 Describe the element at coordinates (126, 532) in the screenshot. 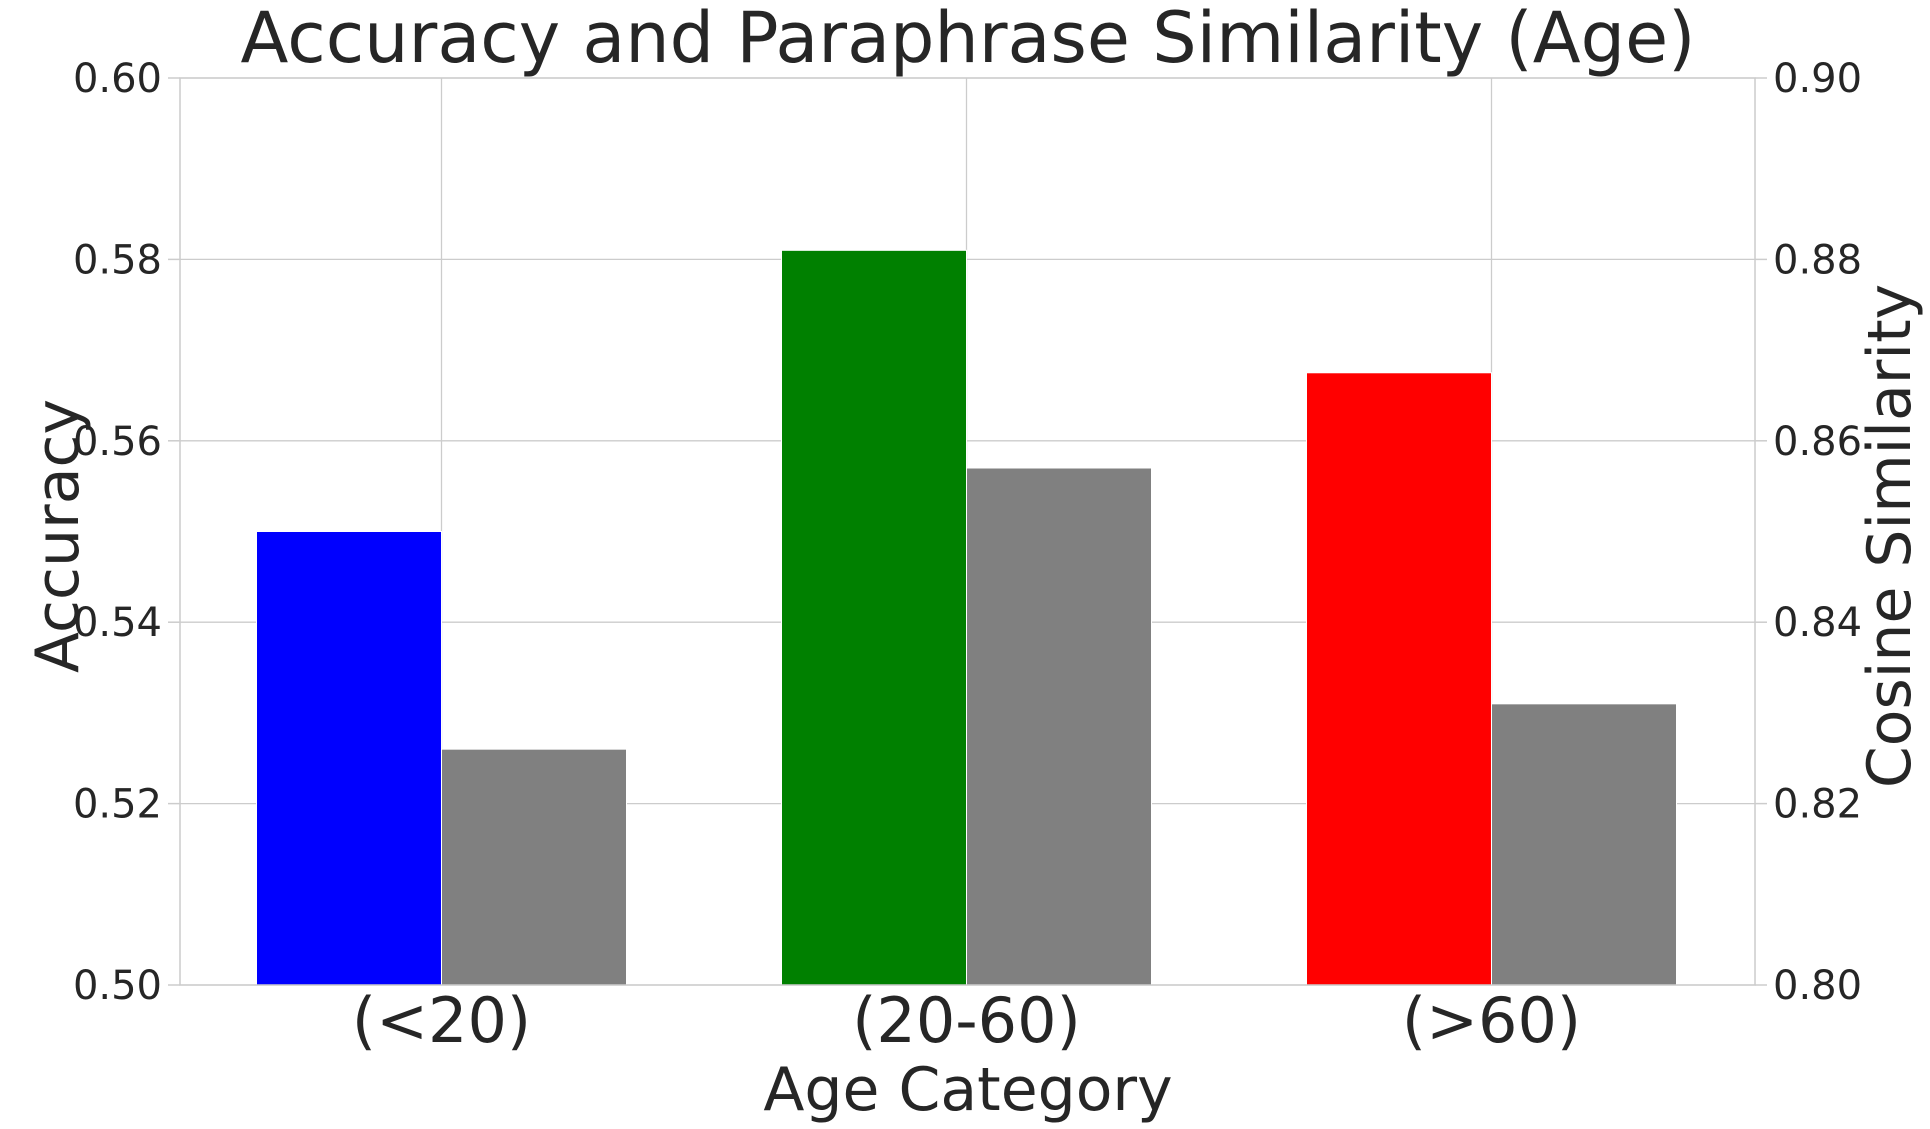

I see `left-y-axis: 0.50 0.52 0.54 0.56 0.58 0.60` at that location.